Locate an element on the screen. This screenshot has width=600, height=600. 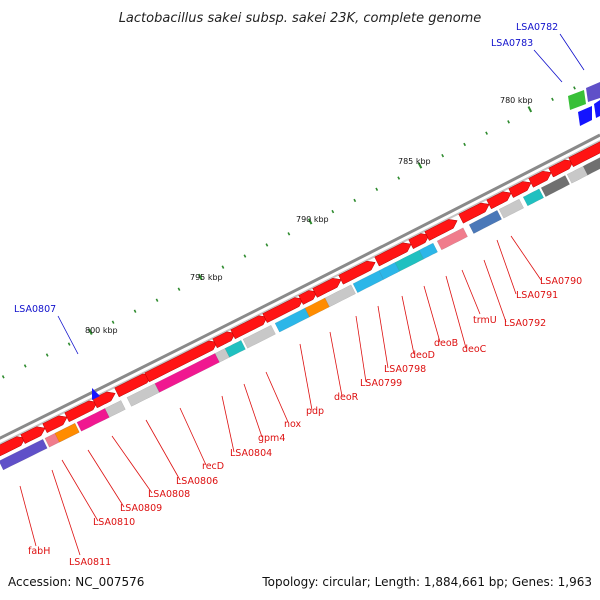
gene-label-lsa0791: LSA0791 is located at coordinates (537, 295).